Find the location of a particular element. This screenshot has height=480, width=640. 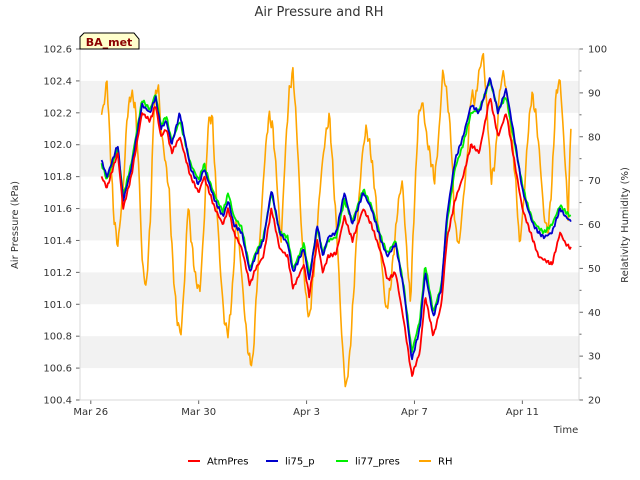

y-left-tick-label: 102.2 is located at coordinates (57, 113).